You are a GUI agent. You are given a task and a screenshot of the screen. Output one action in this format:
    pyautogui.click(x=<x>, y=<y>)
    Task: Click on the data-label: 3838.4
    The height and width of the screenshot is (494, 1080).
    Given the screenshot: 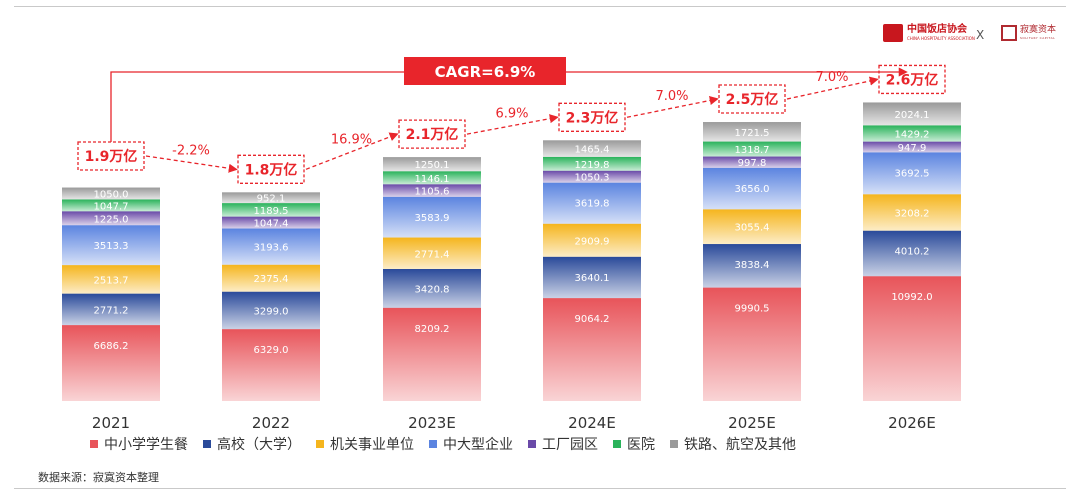 What is the action you would take?
    pyautogui.click(x=752, y=265)
    